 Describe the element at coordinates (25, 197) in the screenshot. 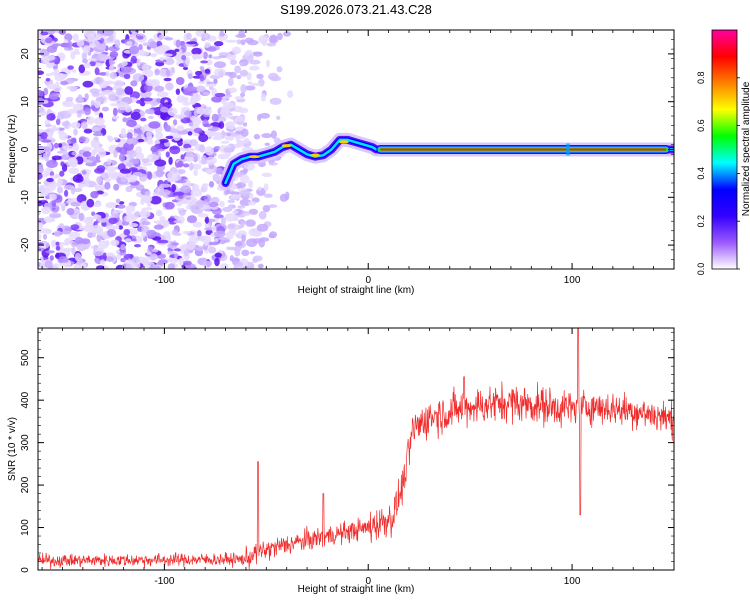

I see `spectrogram-ytick-label: -10` at that location.